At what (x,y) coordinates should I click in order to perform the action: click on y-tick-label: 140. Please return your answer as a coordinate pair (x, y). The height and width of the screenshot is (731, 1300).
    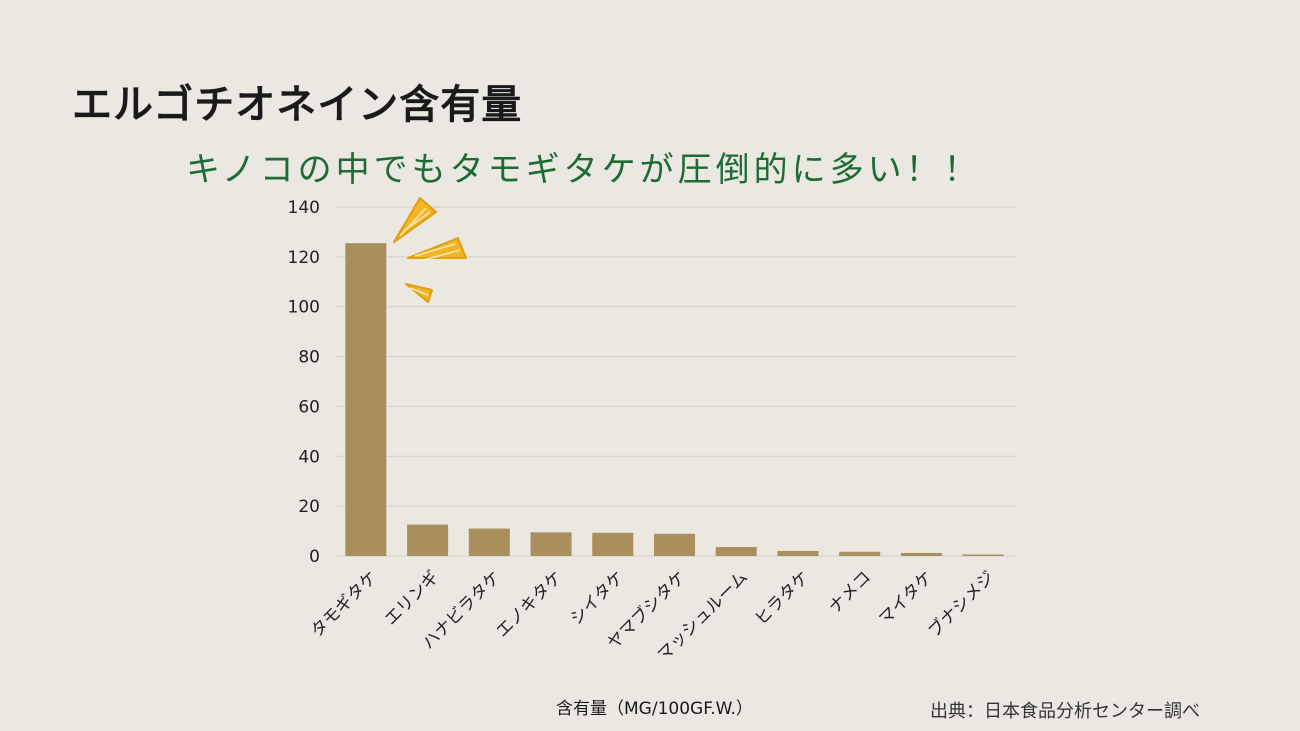
    Looking at the image, I should click on (304, 208).